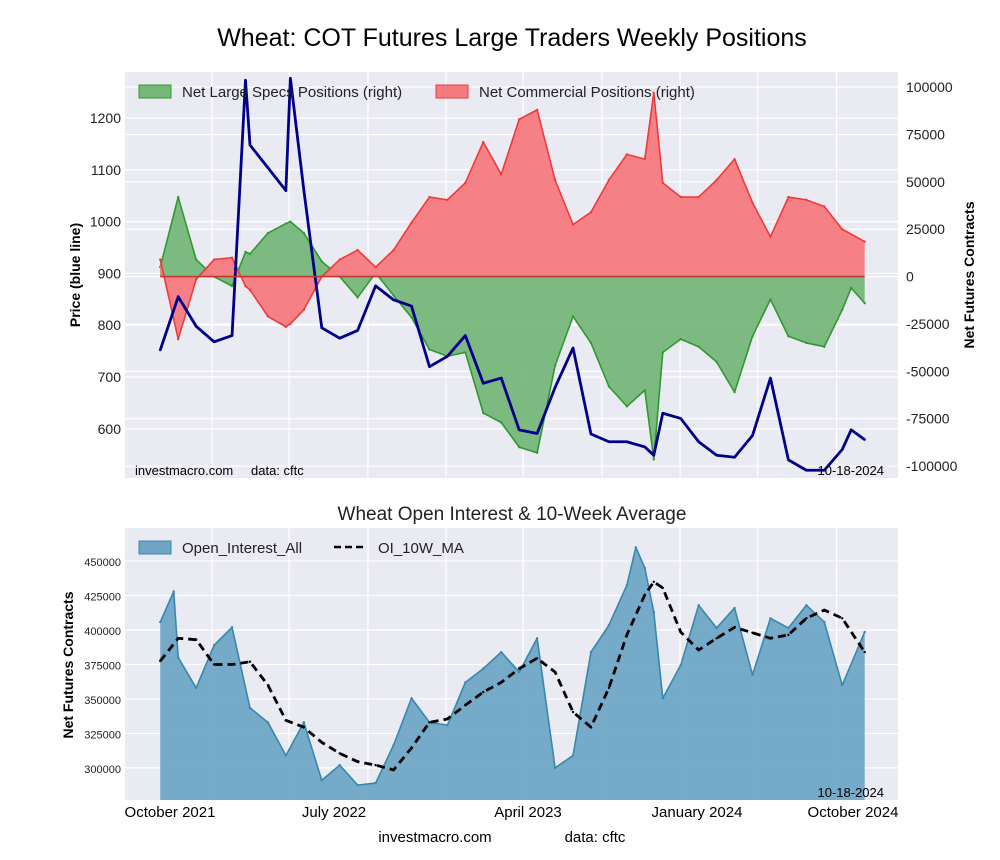 This screenshot has width=1000, height=860. What do you see at coordinates (102, 701) in the screenshot?
I see `left-tick-label: 350000` at bounding box center [102, 701].